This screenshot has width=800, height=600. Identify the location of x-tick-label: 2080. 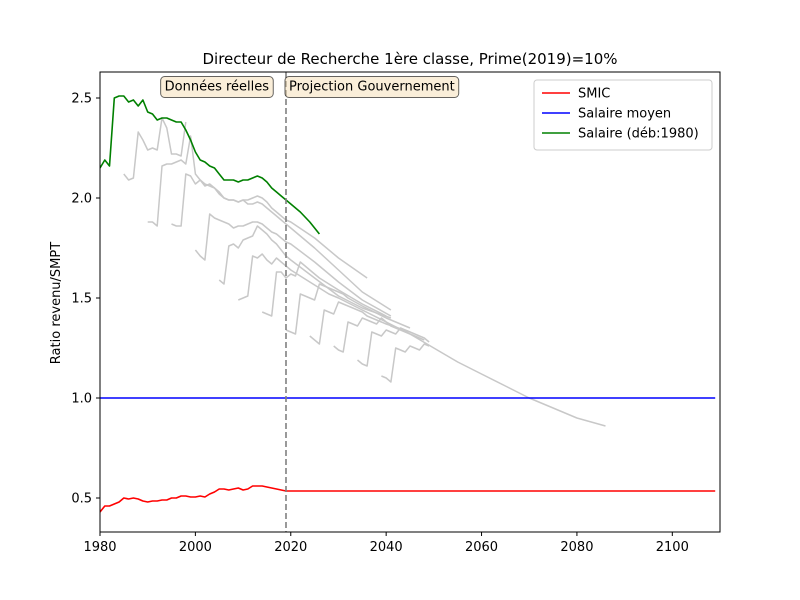
(576, 547).